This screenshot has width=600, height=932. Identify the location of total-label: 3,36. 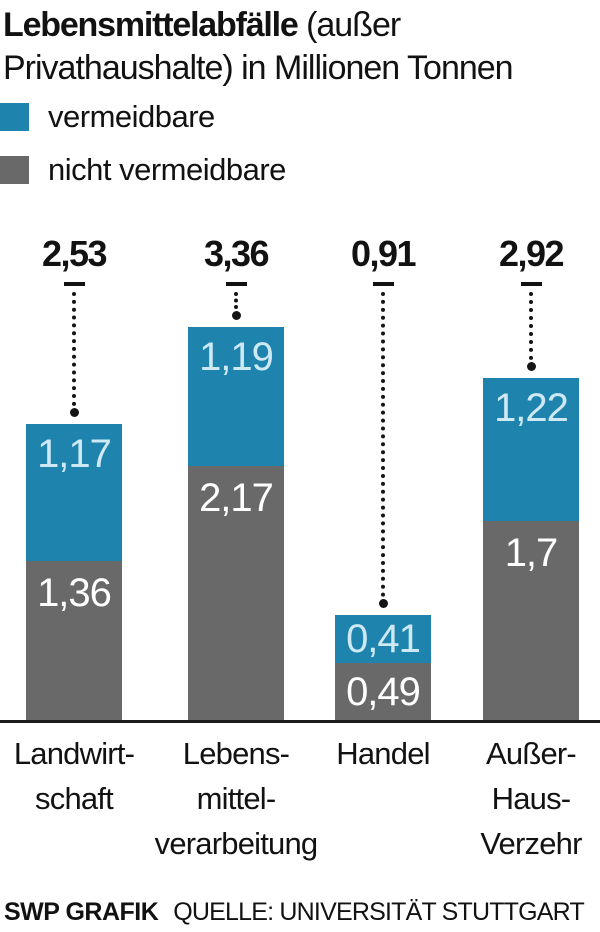
(236, 253).